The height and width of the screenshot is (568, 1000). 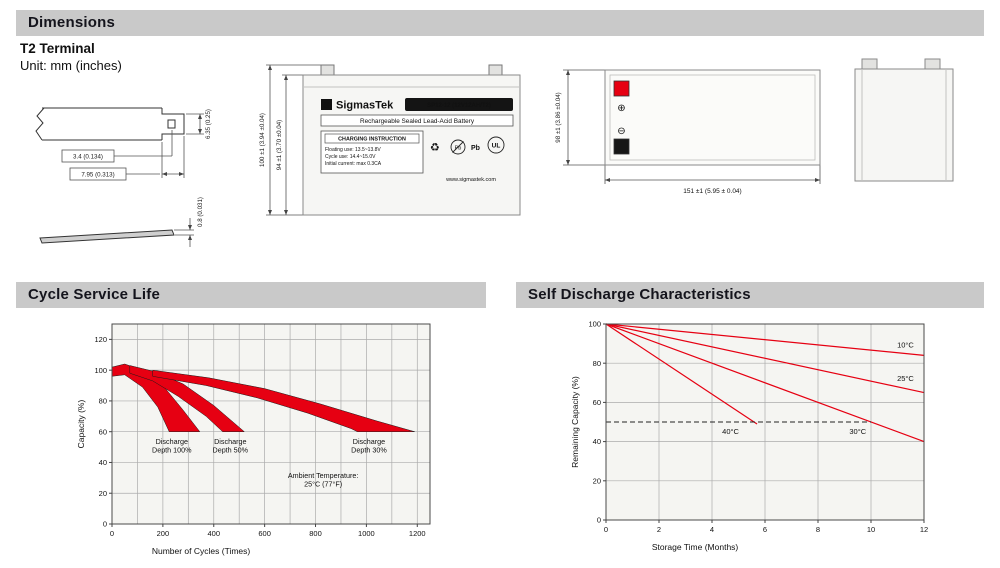 What do you see at coordinates (172, 446) in the screenshot?
I see `chart-annotation: Discharge Depth 100%` at bounding box center [172, 446].